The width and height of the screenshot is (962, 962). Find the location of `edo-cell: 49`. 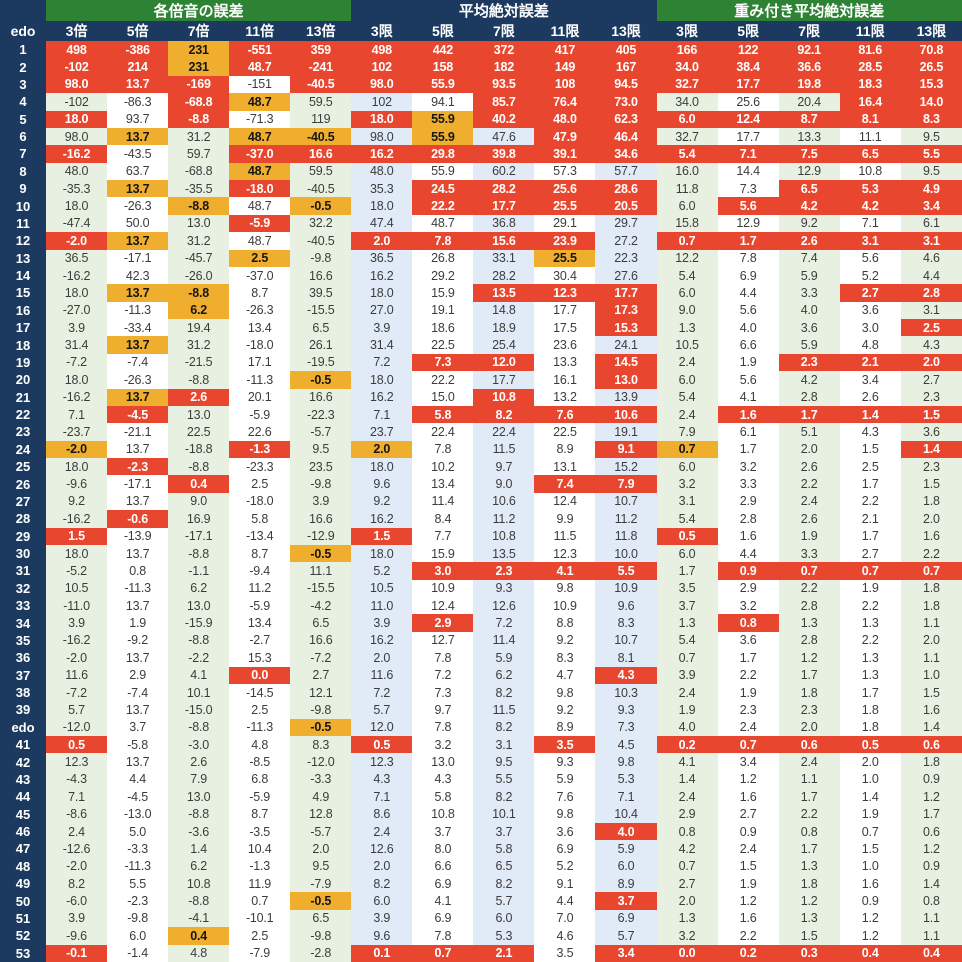

edo-cell: 49 is located at coordinates (23, 884).